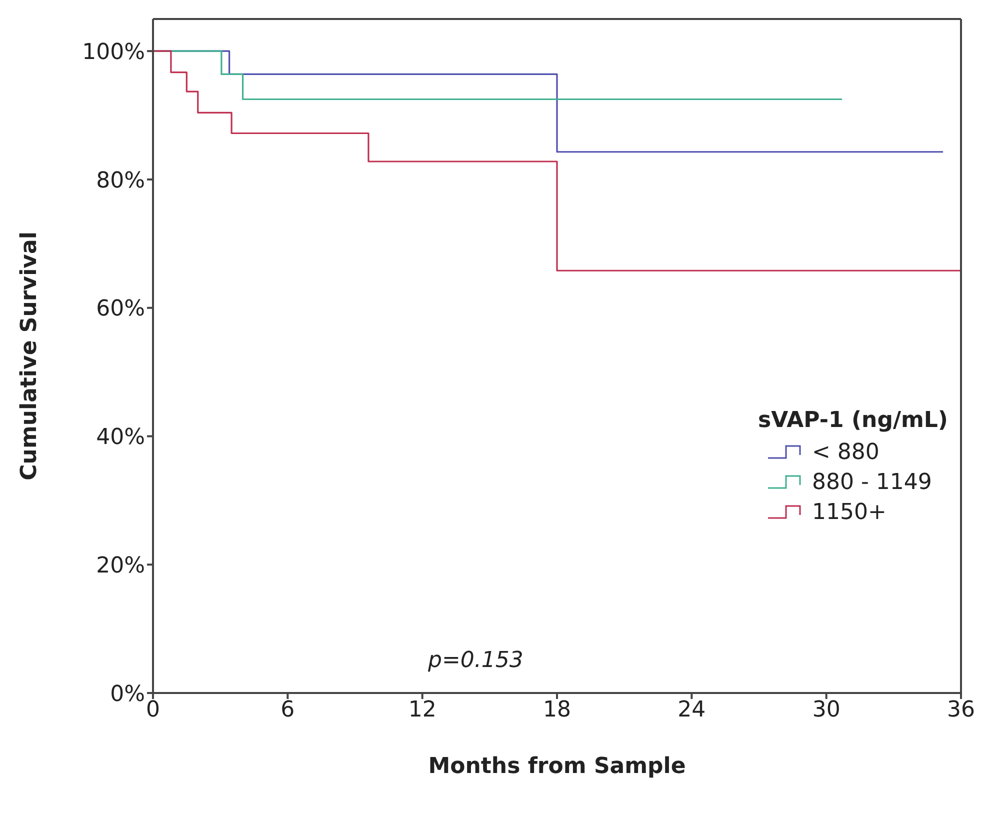  I want to click on legend-label: < 880, so click(846, 452).